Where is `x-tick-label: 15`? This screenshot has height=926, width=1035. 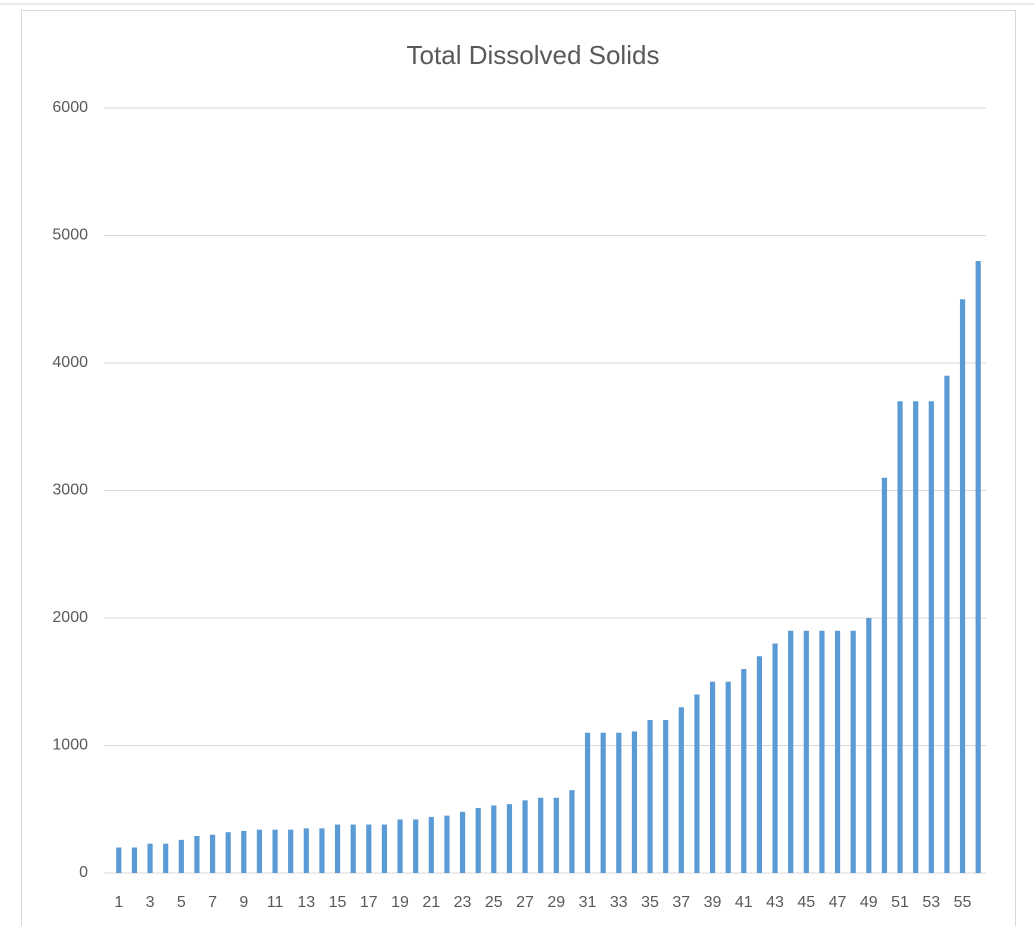 x-tick-label: 15 is located at coordinates (338, 902).